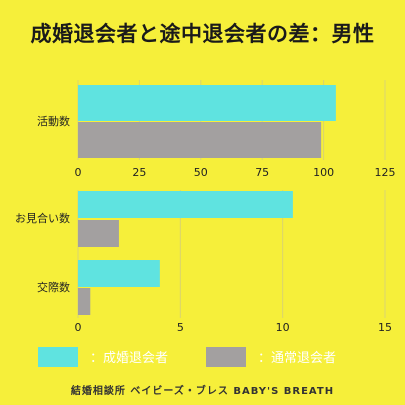  I want to click on x-tick-label: 5, so click(180, 327).